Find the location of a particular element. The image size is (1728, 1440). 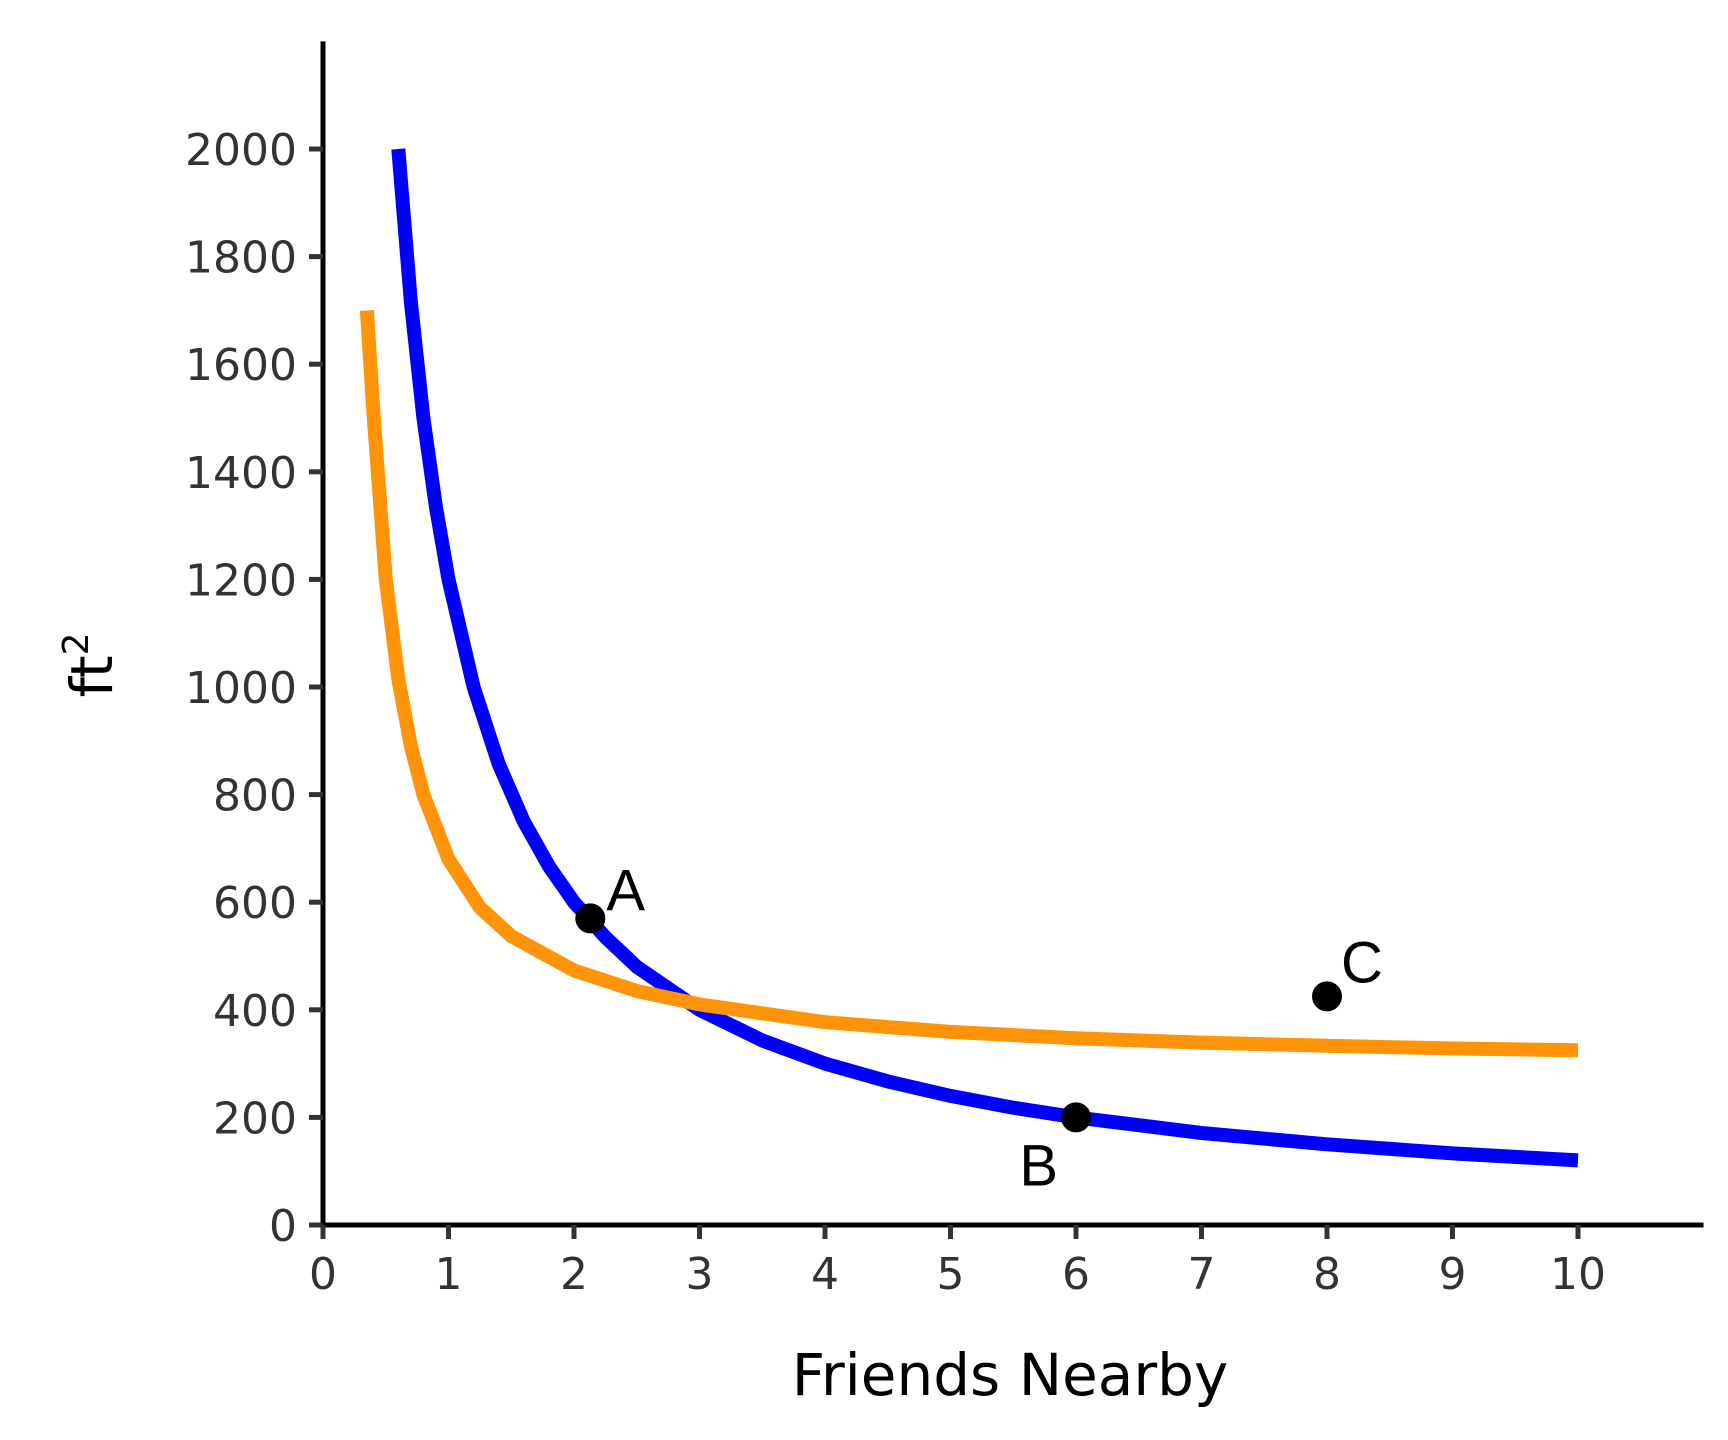

point-c-marker is located at coordinates (1327, 996).